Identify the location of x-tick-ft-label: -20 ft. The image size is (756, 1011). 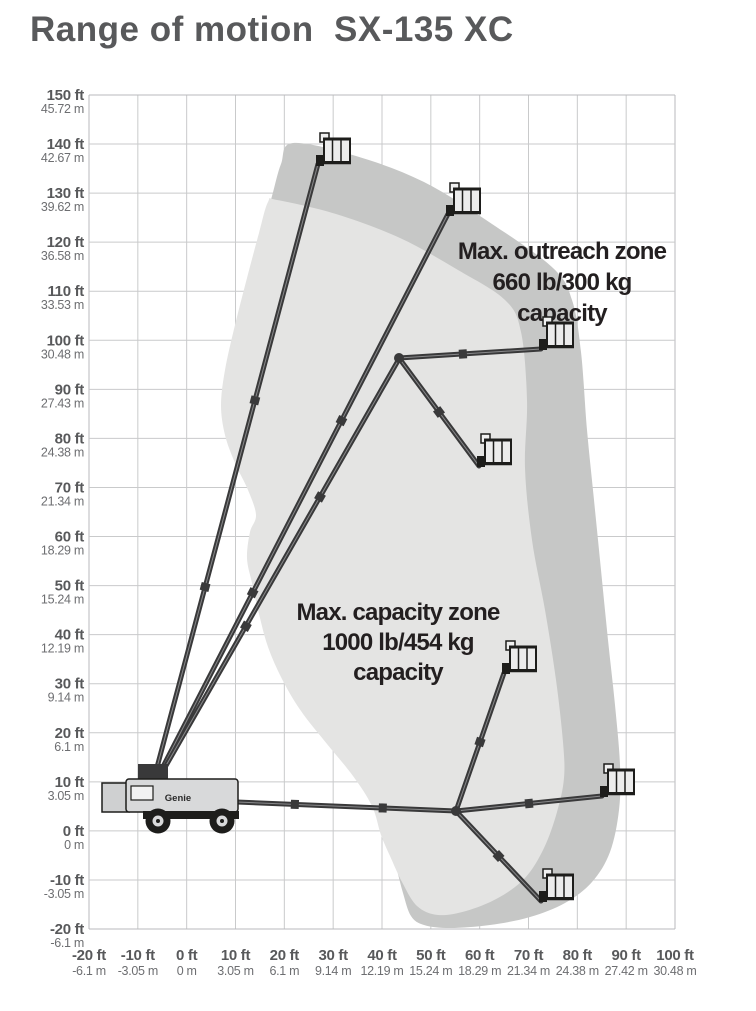
(89, 955).